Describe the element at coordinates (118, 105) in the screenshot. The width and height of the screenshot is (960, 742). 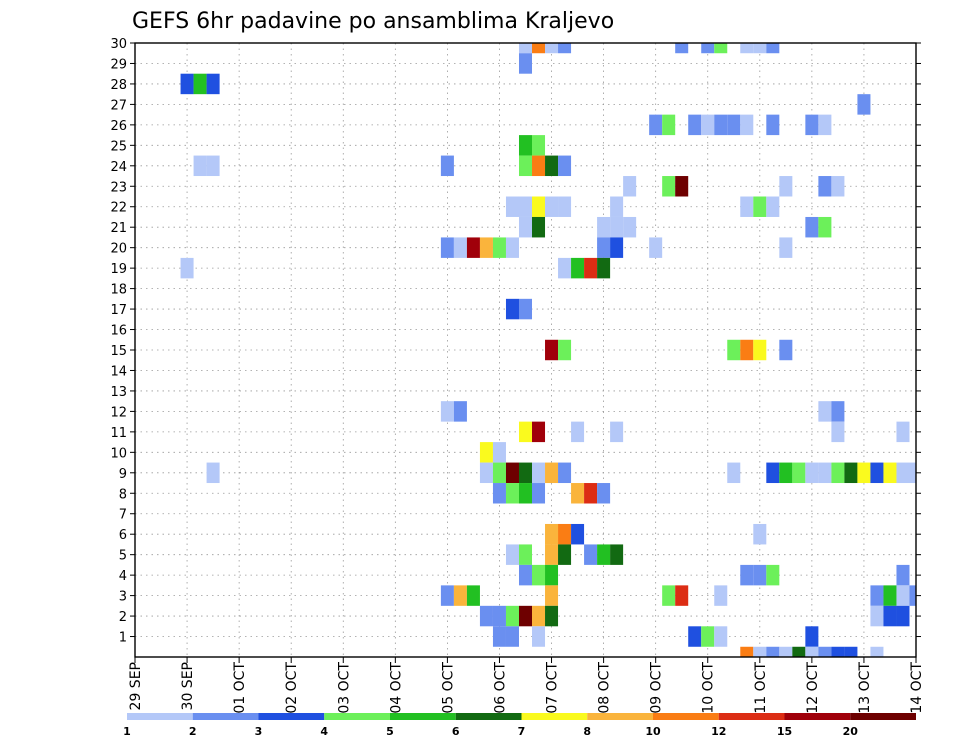
I see `y-tick-label: 27` at that location.